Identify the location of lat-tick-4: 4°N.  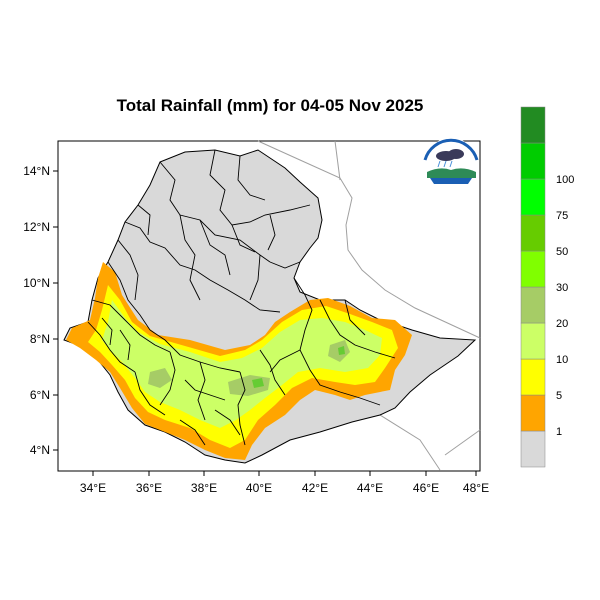
(40, 450).